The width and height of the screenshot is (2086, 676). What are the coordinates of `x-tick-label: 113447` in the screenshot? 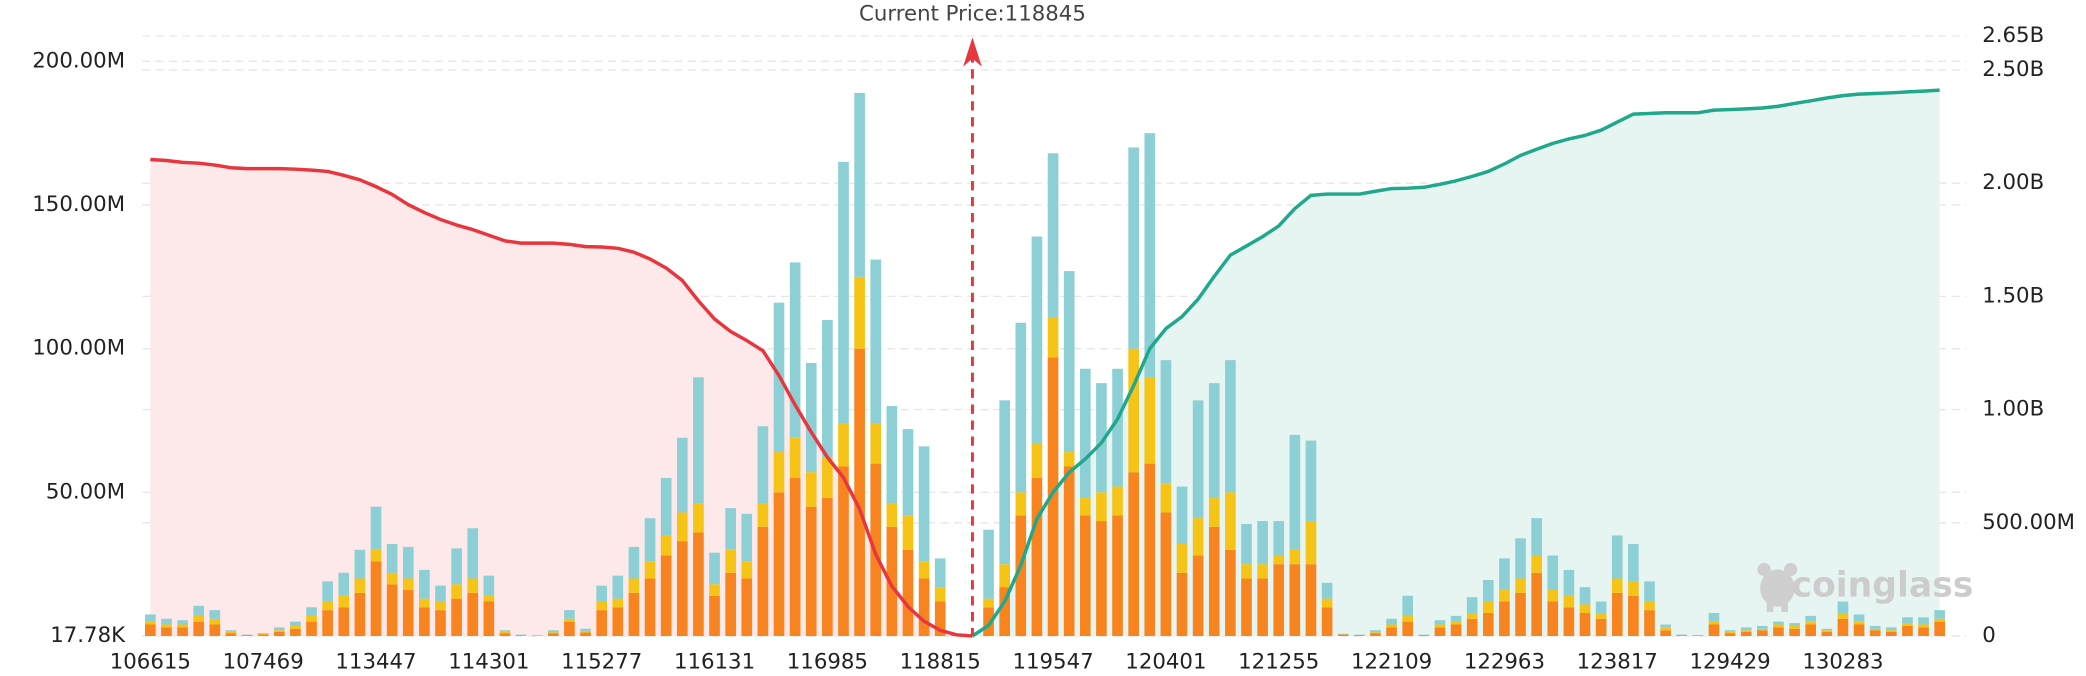 It's located at (375, 662).